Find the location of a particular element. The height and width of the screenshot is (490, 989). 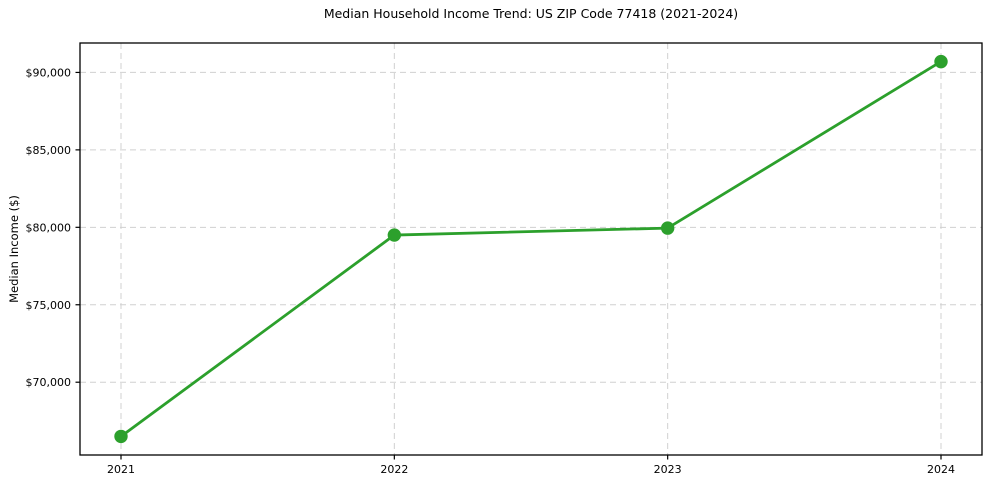

x-tick-label: 2024 is located at coordinates (941, 469).